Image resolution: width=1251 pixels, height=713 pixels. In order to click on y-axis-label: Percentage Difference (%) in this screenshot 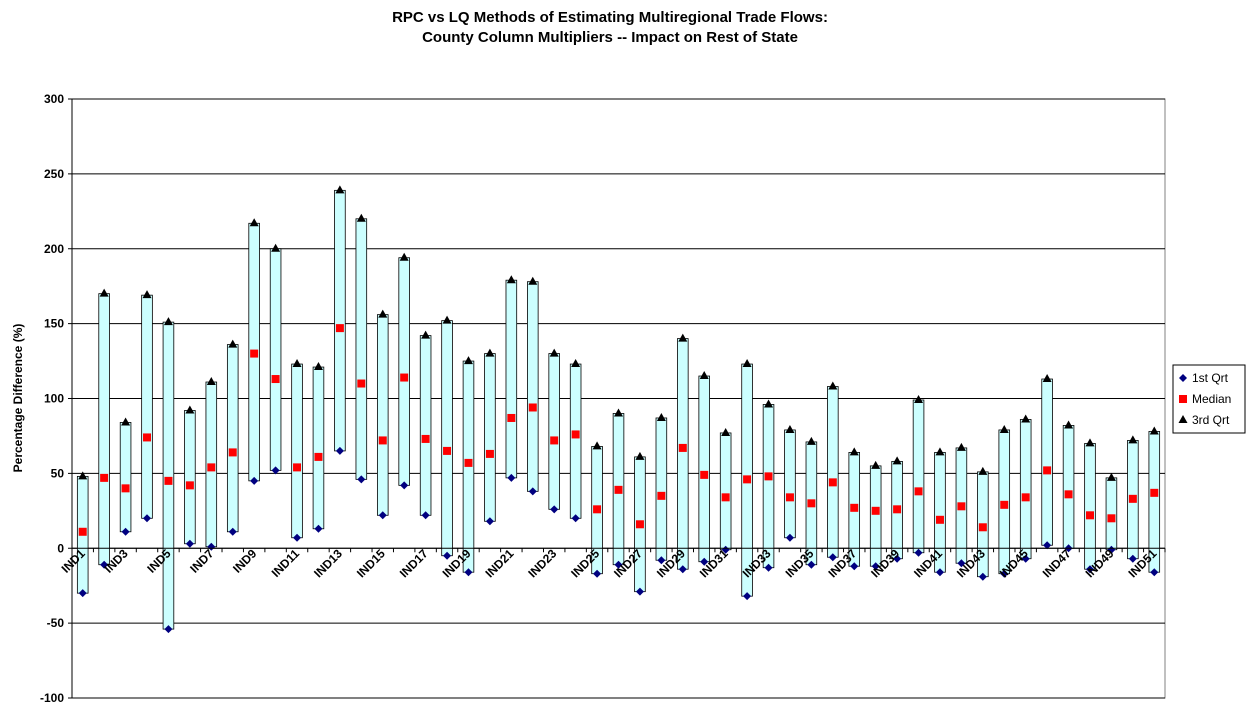, I will do `click(18, 398)`.